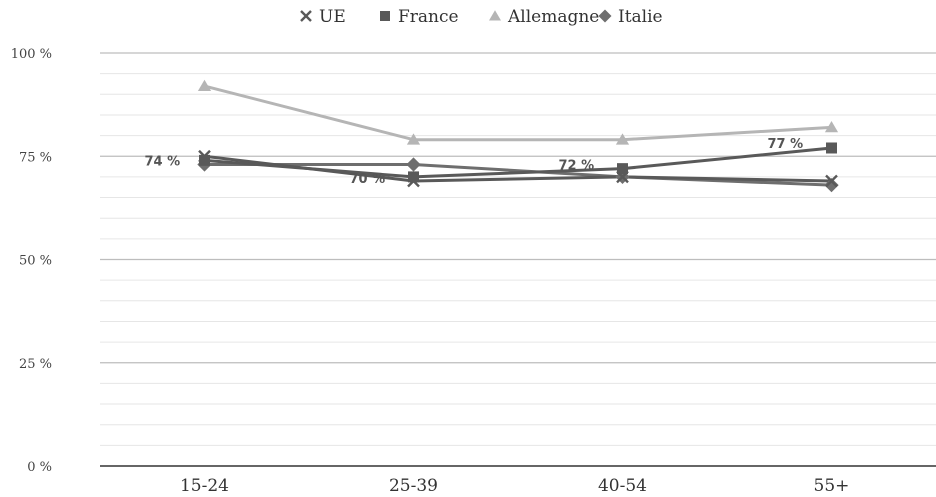 Image resolution: width=936 pixels, height=497 pixels. What do you see at coordinates (518, 113) in the screenshot?
I see `series-line-allemagne` at bounding box center [518, 113].